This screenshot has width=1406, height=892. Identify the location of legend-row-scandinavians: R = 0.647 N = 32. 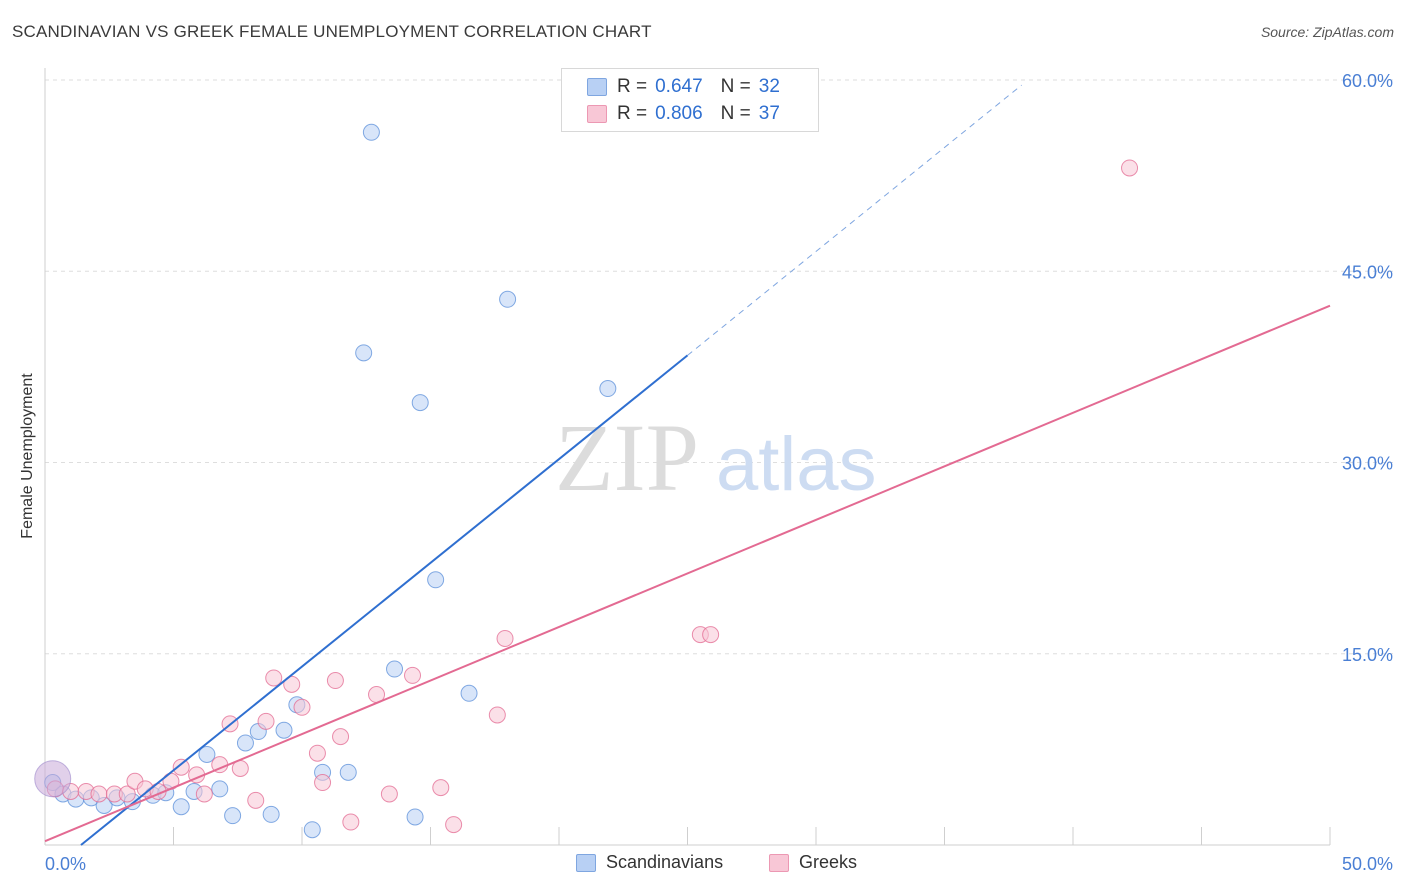
(683, 87).